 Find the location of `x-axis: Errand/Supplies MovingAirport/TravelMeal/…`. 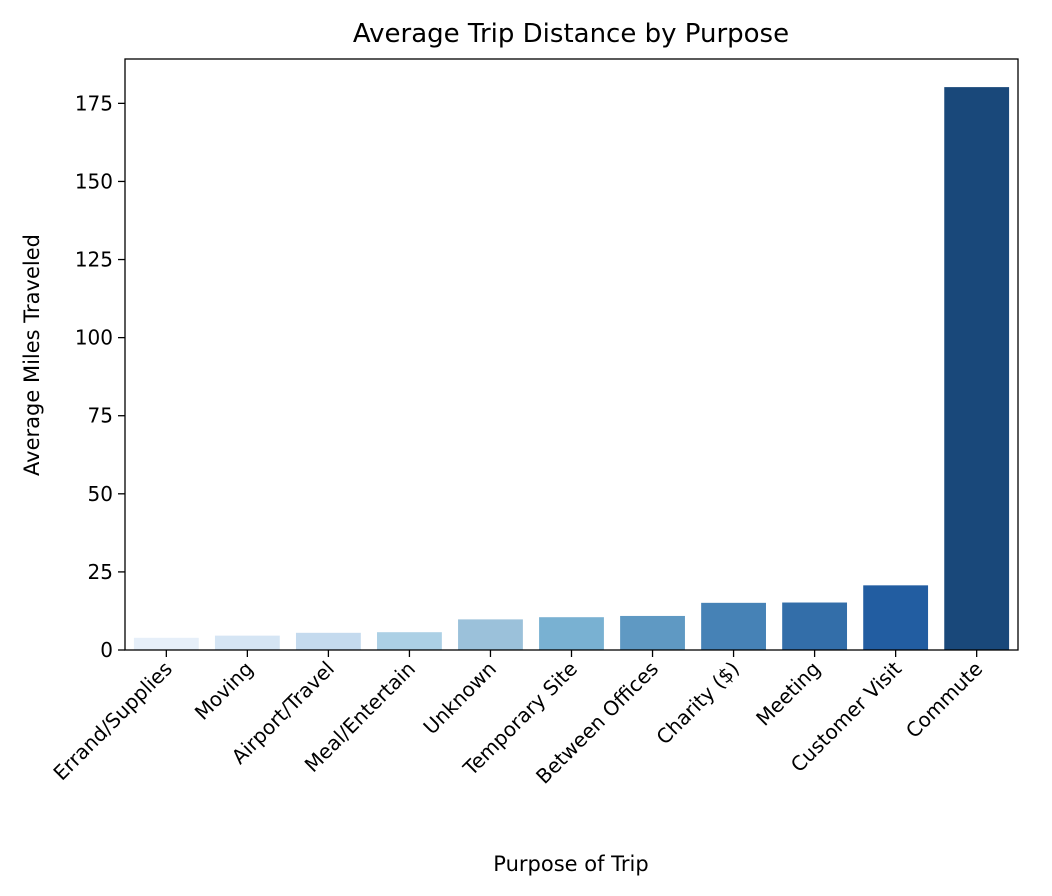

x-axis: Errand/Supplies MovingAirport/TravelMeal/… is located at coordinates (517, 719).